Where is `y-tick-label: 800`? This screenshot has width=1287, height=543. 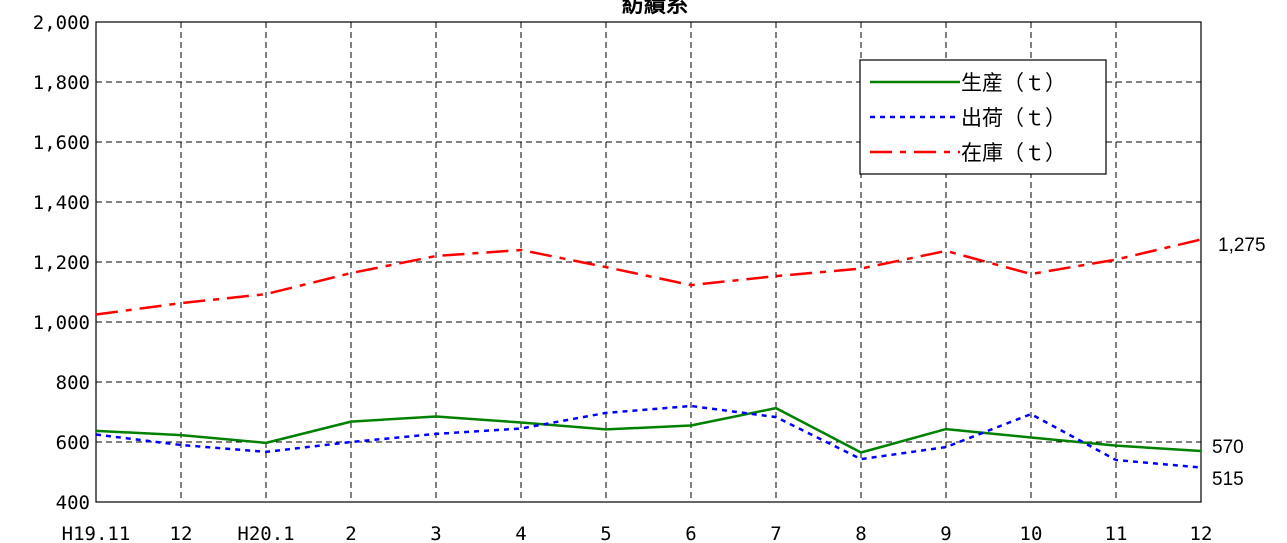
y-tick-label: 800 is located at coordinates (73, 383).